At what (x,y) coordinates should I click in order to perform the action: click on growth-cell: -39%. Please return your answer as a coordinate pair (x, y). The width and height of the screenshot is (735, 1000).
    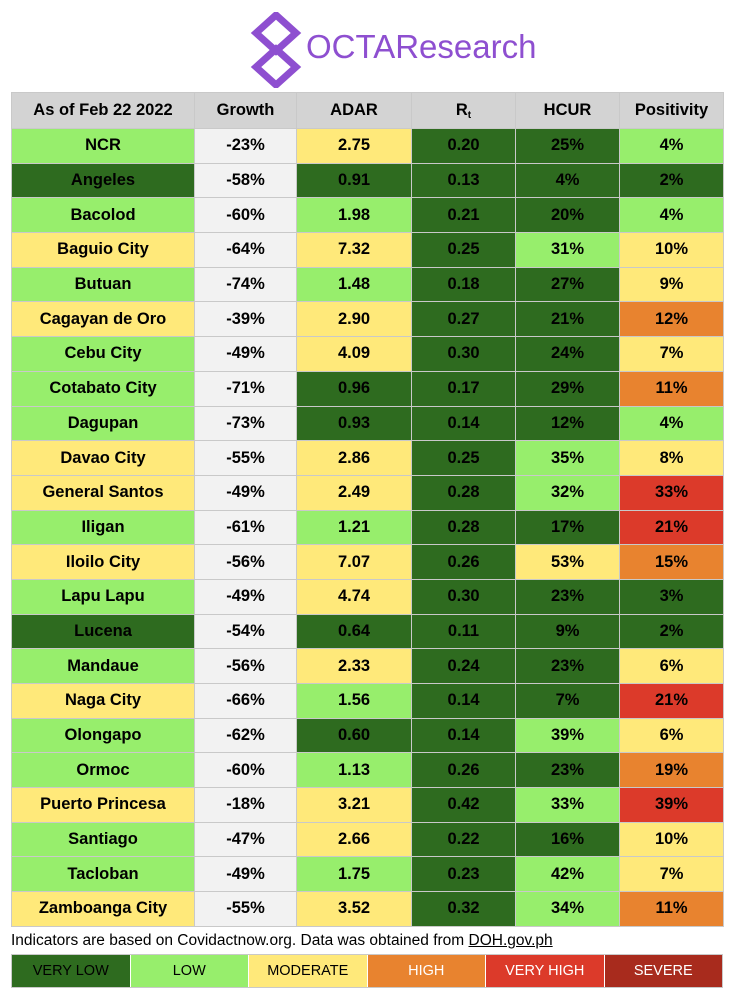
    Looking at the image, I should click on (245, 319).